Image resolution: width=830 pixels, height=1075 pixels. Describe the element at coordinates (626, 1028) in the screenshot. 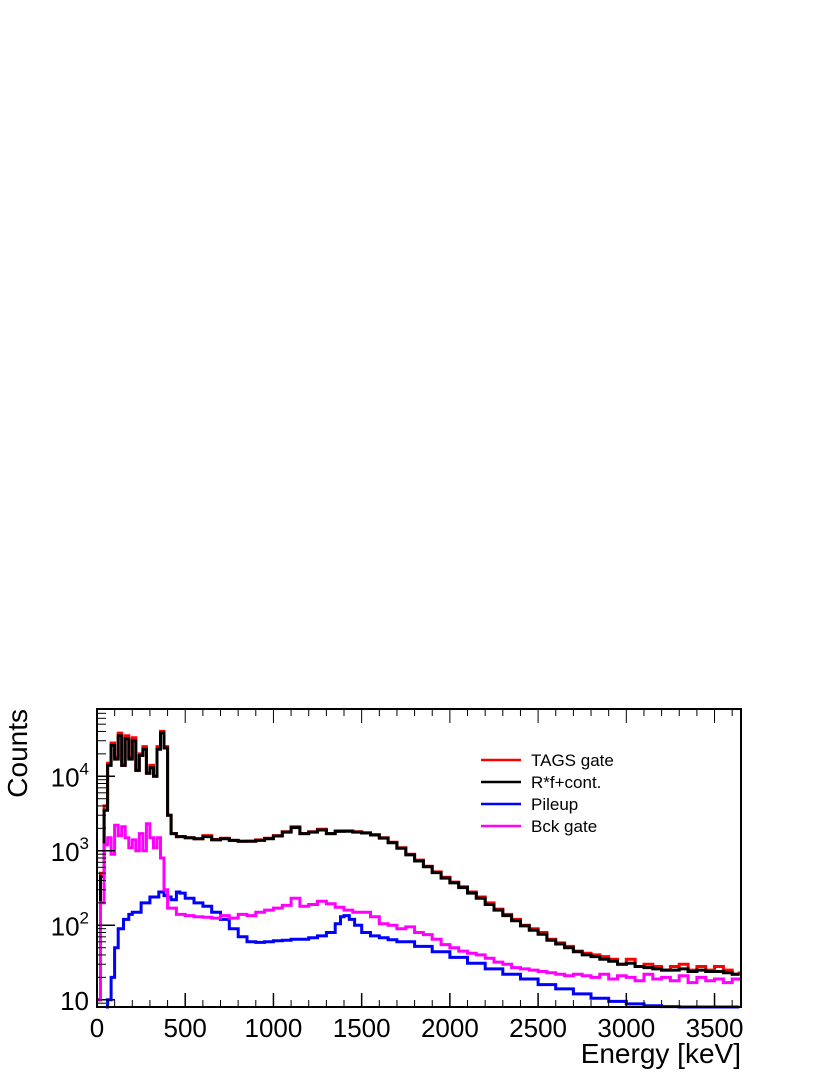

I see `x-tick-label: 3000` at that location.